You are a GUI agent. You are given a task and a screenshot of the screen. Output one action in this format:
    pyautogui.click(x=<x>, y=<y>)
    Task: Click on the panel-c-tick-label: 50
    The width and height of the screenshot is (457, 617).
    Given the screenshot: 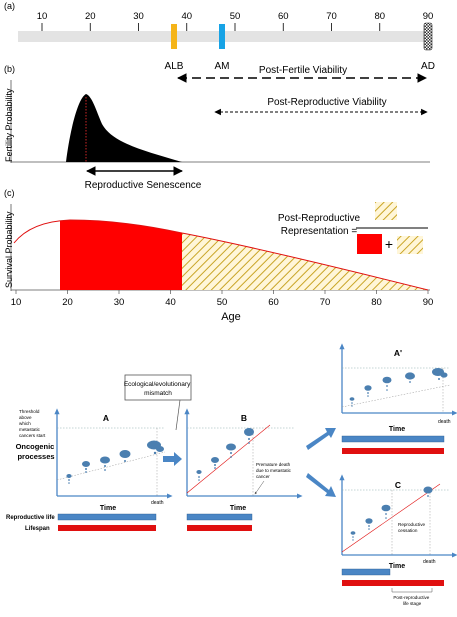 What is the action you would take?
    pyautogui.click(x=222, y=302)
    